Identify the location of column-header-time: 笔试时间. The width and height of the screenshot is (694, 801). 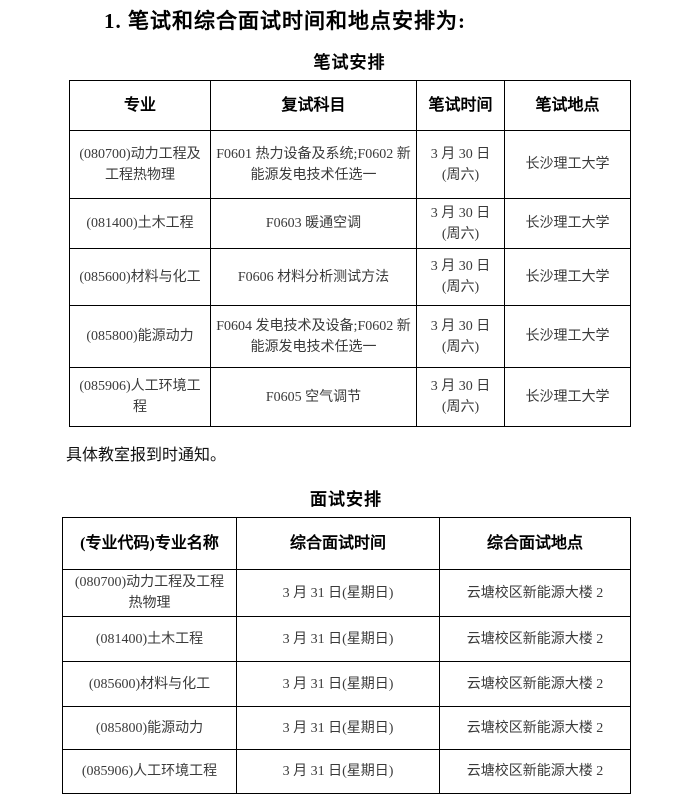
(460, 106).